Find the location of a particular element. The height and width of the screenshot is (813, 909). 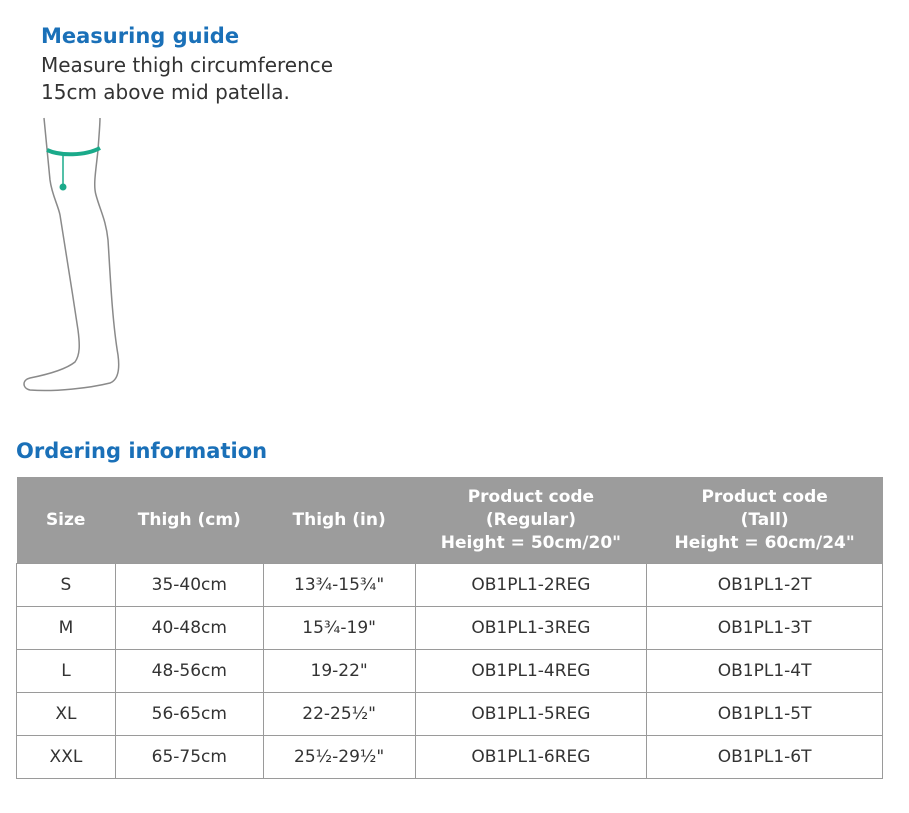

table-cell: OB1PL1-2T is located at coordinates (764, 585).